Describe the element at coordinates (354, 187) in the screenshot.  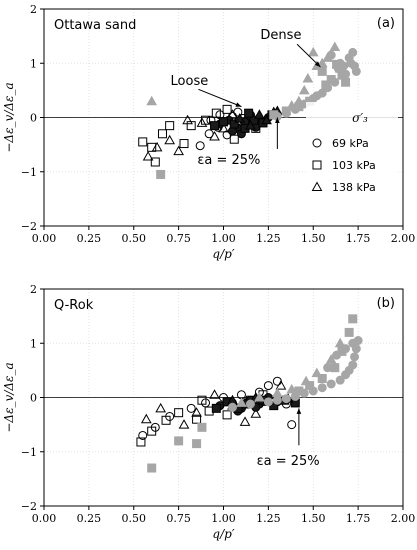
I see `legend-entry-label: 138 kPa` at that location.